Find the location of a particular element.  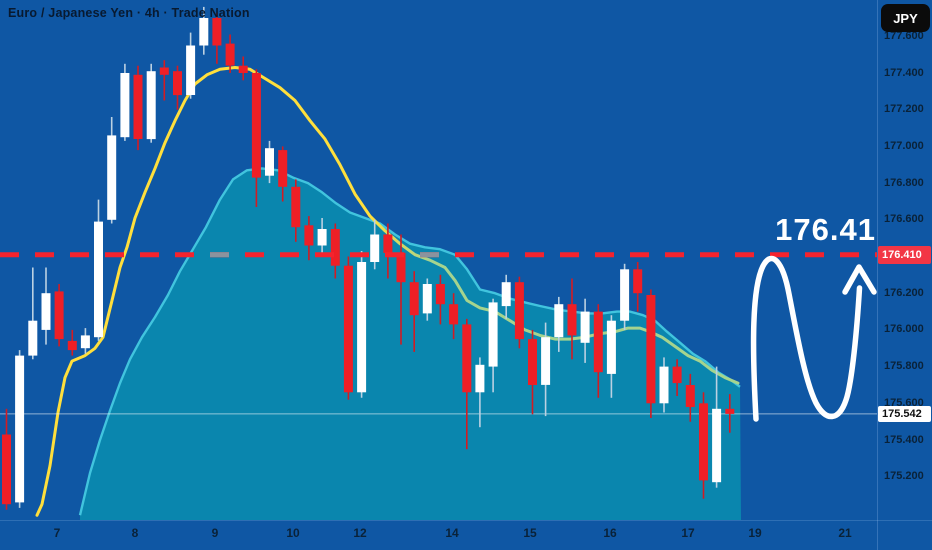

time-tick-label: 9 is located at coordinates (215, 533).